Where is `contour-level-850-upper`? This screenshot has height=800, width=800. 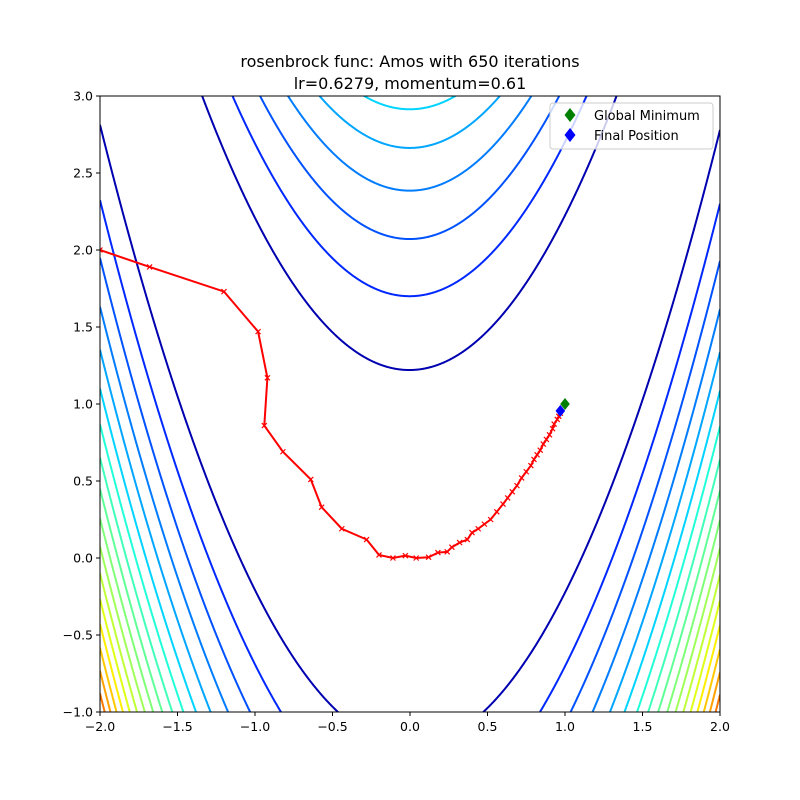
contour-level-850-upper is located at coordinates (410, 103).